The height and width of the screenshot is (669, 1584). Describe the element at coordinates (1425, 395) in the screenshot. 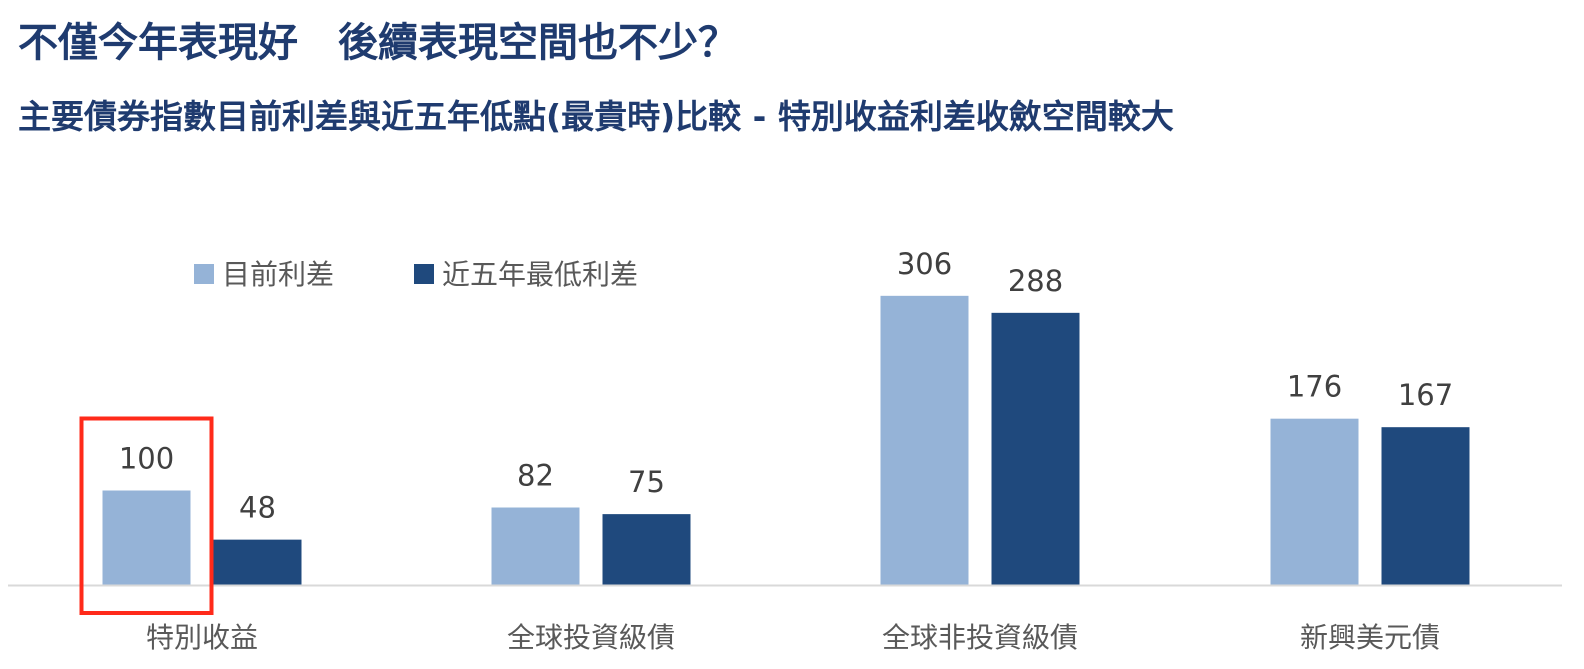

I see `data-label-low5y-3: 167` at that location.